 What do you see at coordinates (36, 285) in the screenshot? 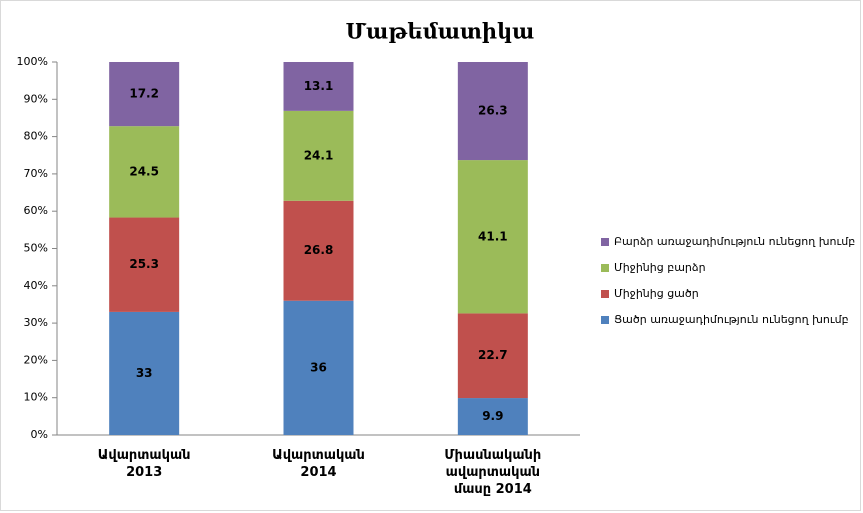
I see `y-tick-label: 40%` at bounding box center [36, 285].